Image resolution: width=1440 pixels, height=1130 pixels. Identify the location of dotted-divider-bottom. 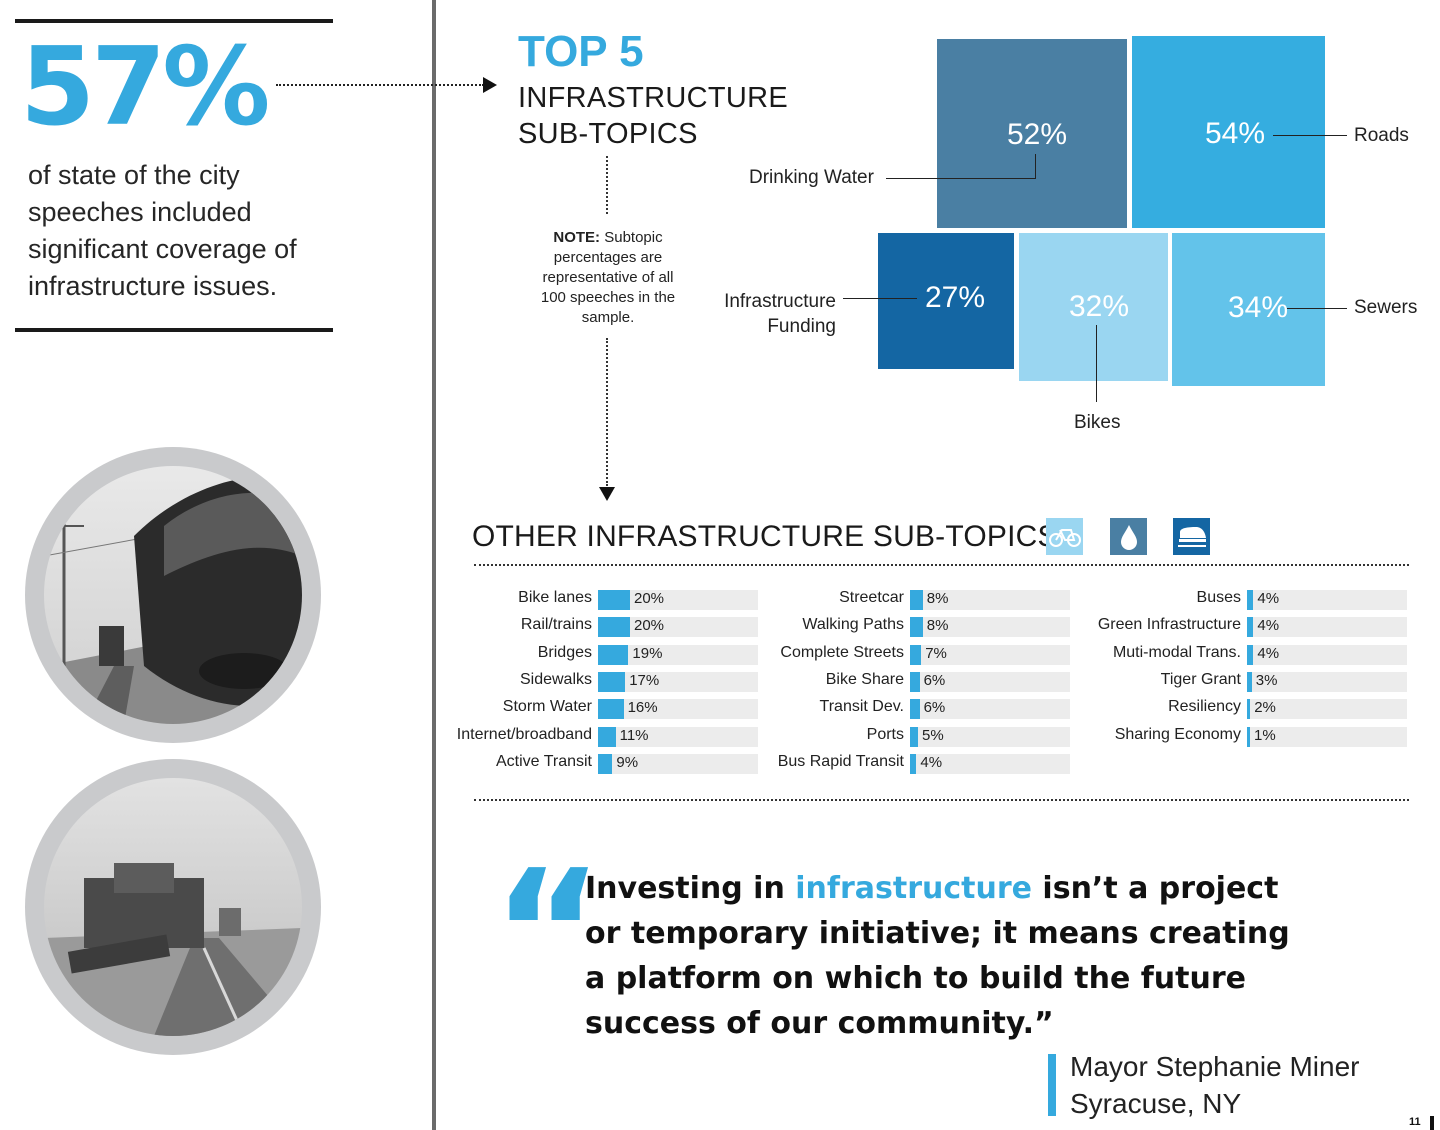
(941, 800).